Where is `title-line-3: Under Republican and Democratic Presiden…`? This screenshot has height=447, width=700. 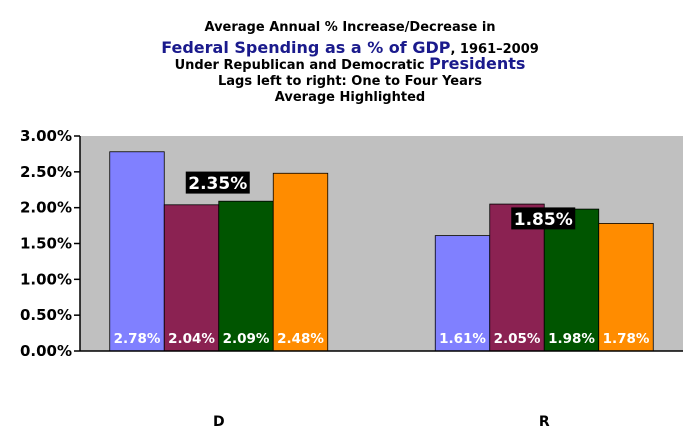
title-line-3: Under Republican and Democratic Presiden… is located at coordinates (350, 63).